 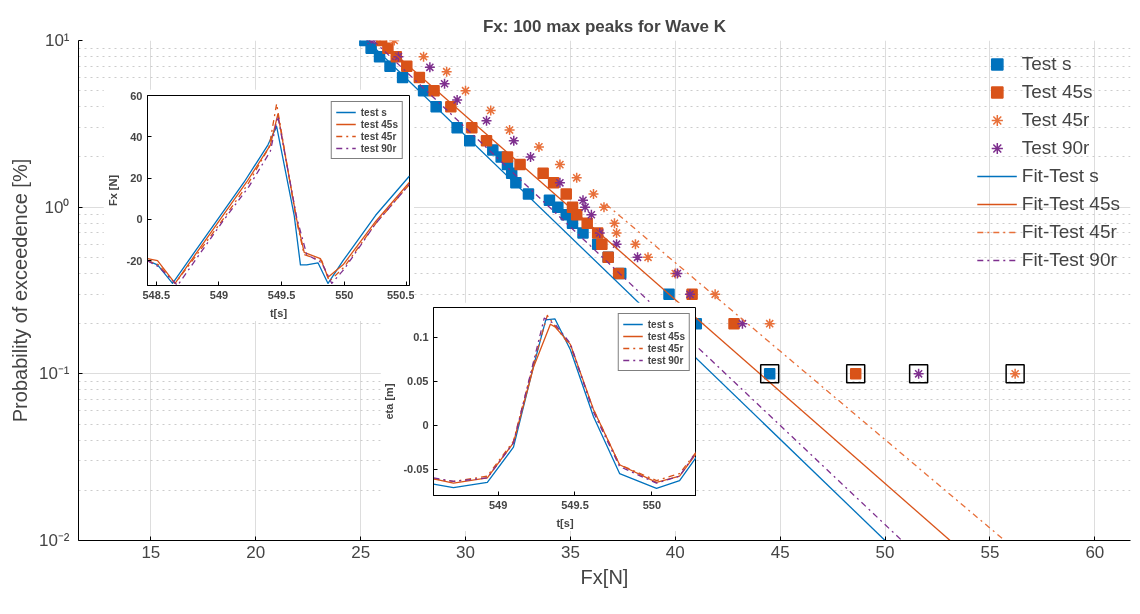 I want to click on x-tick-label: 550.5, so click(x=400, y=294).